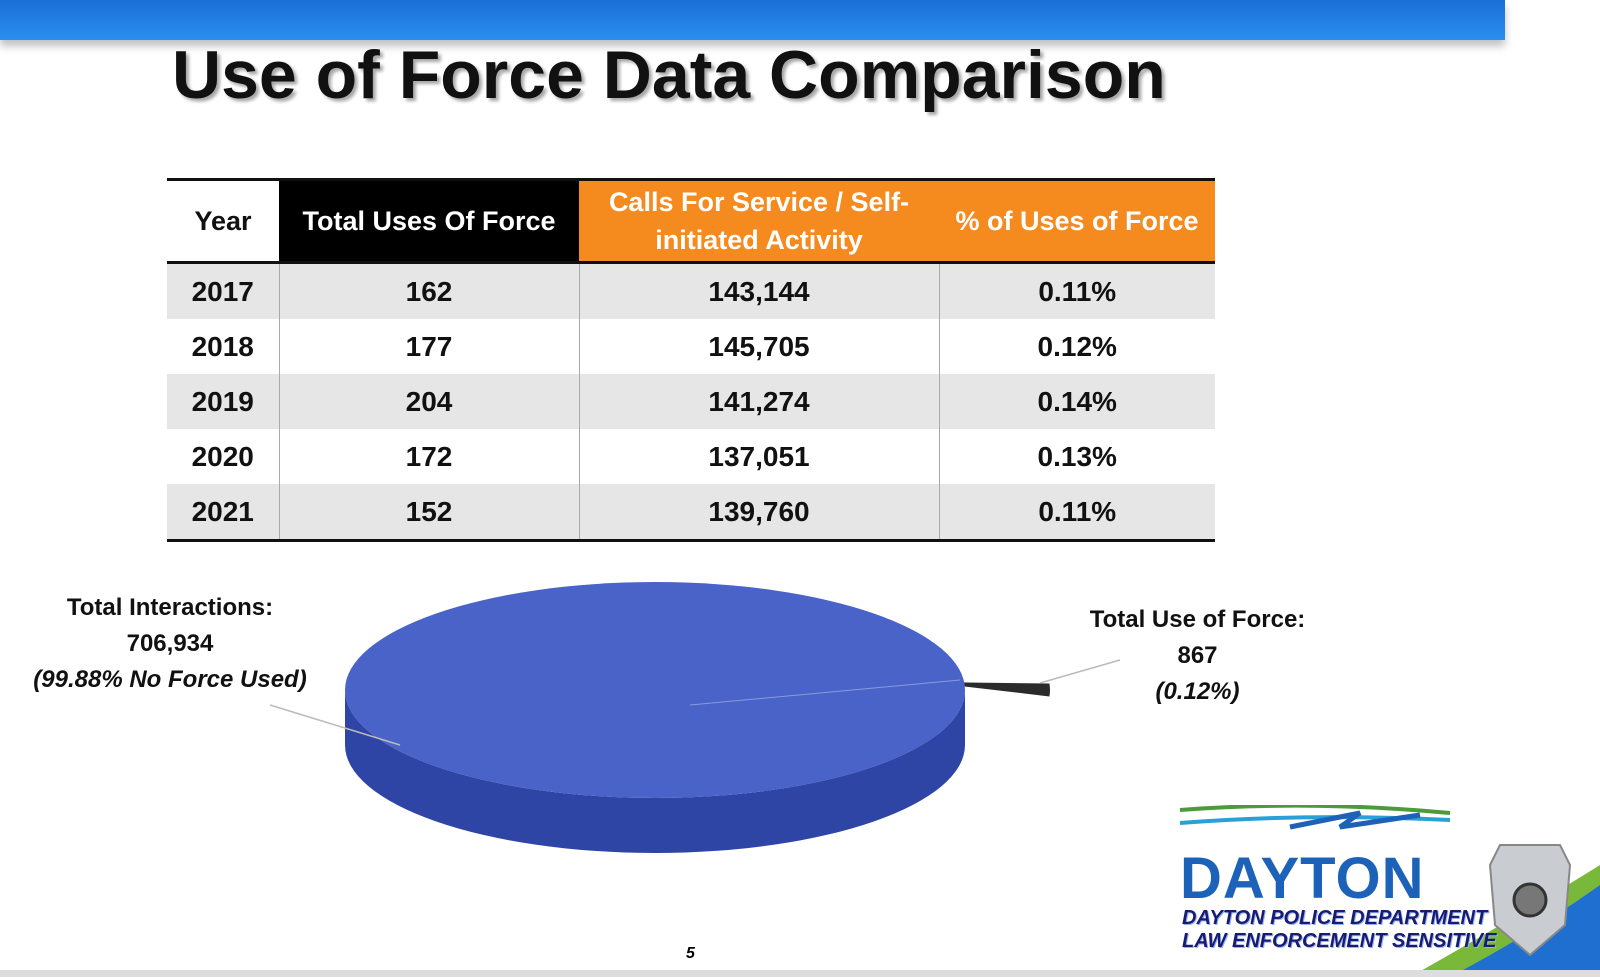 This screenshot has height=977, width=1600. I want to click on cell-total-uses: 152, so click(428, 512).